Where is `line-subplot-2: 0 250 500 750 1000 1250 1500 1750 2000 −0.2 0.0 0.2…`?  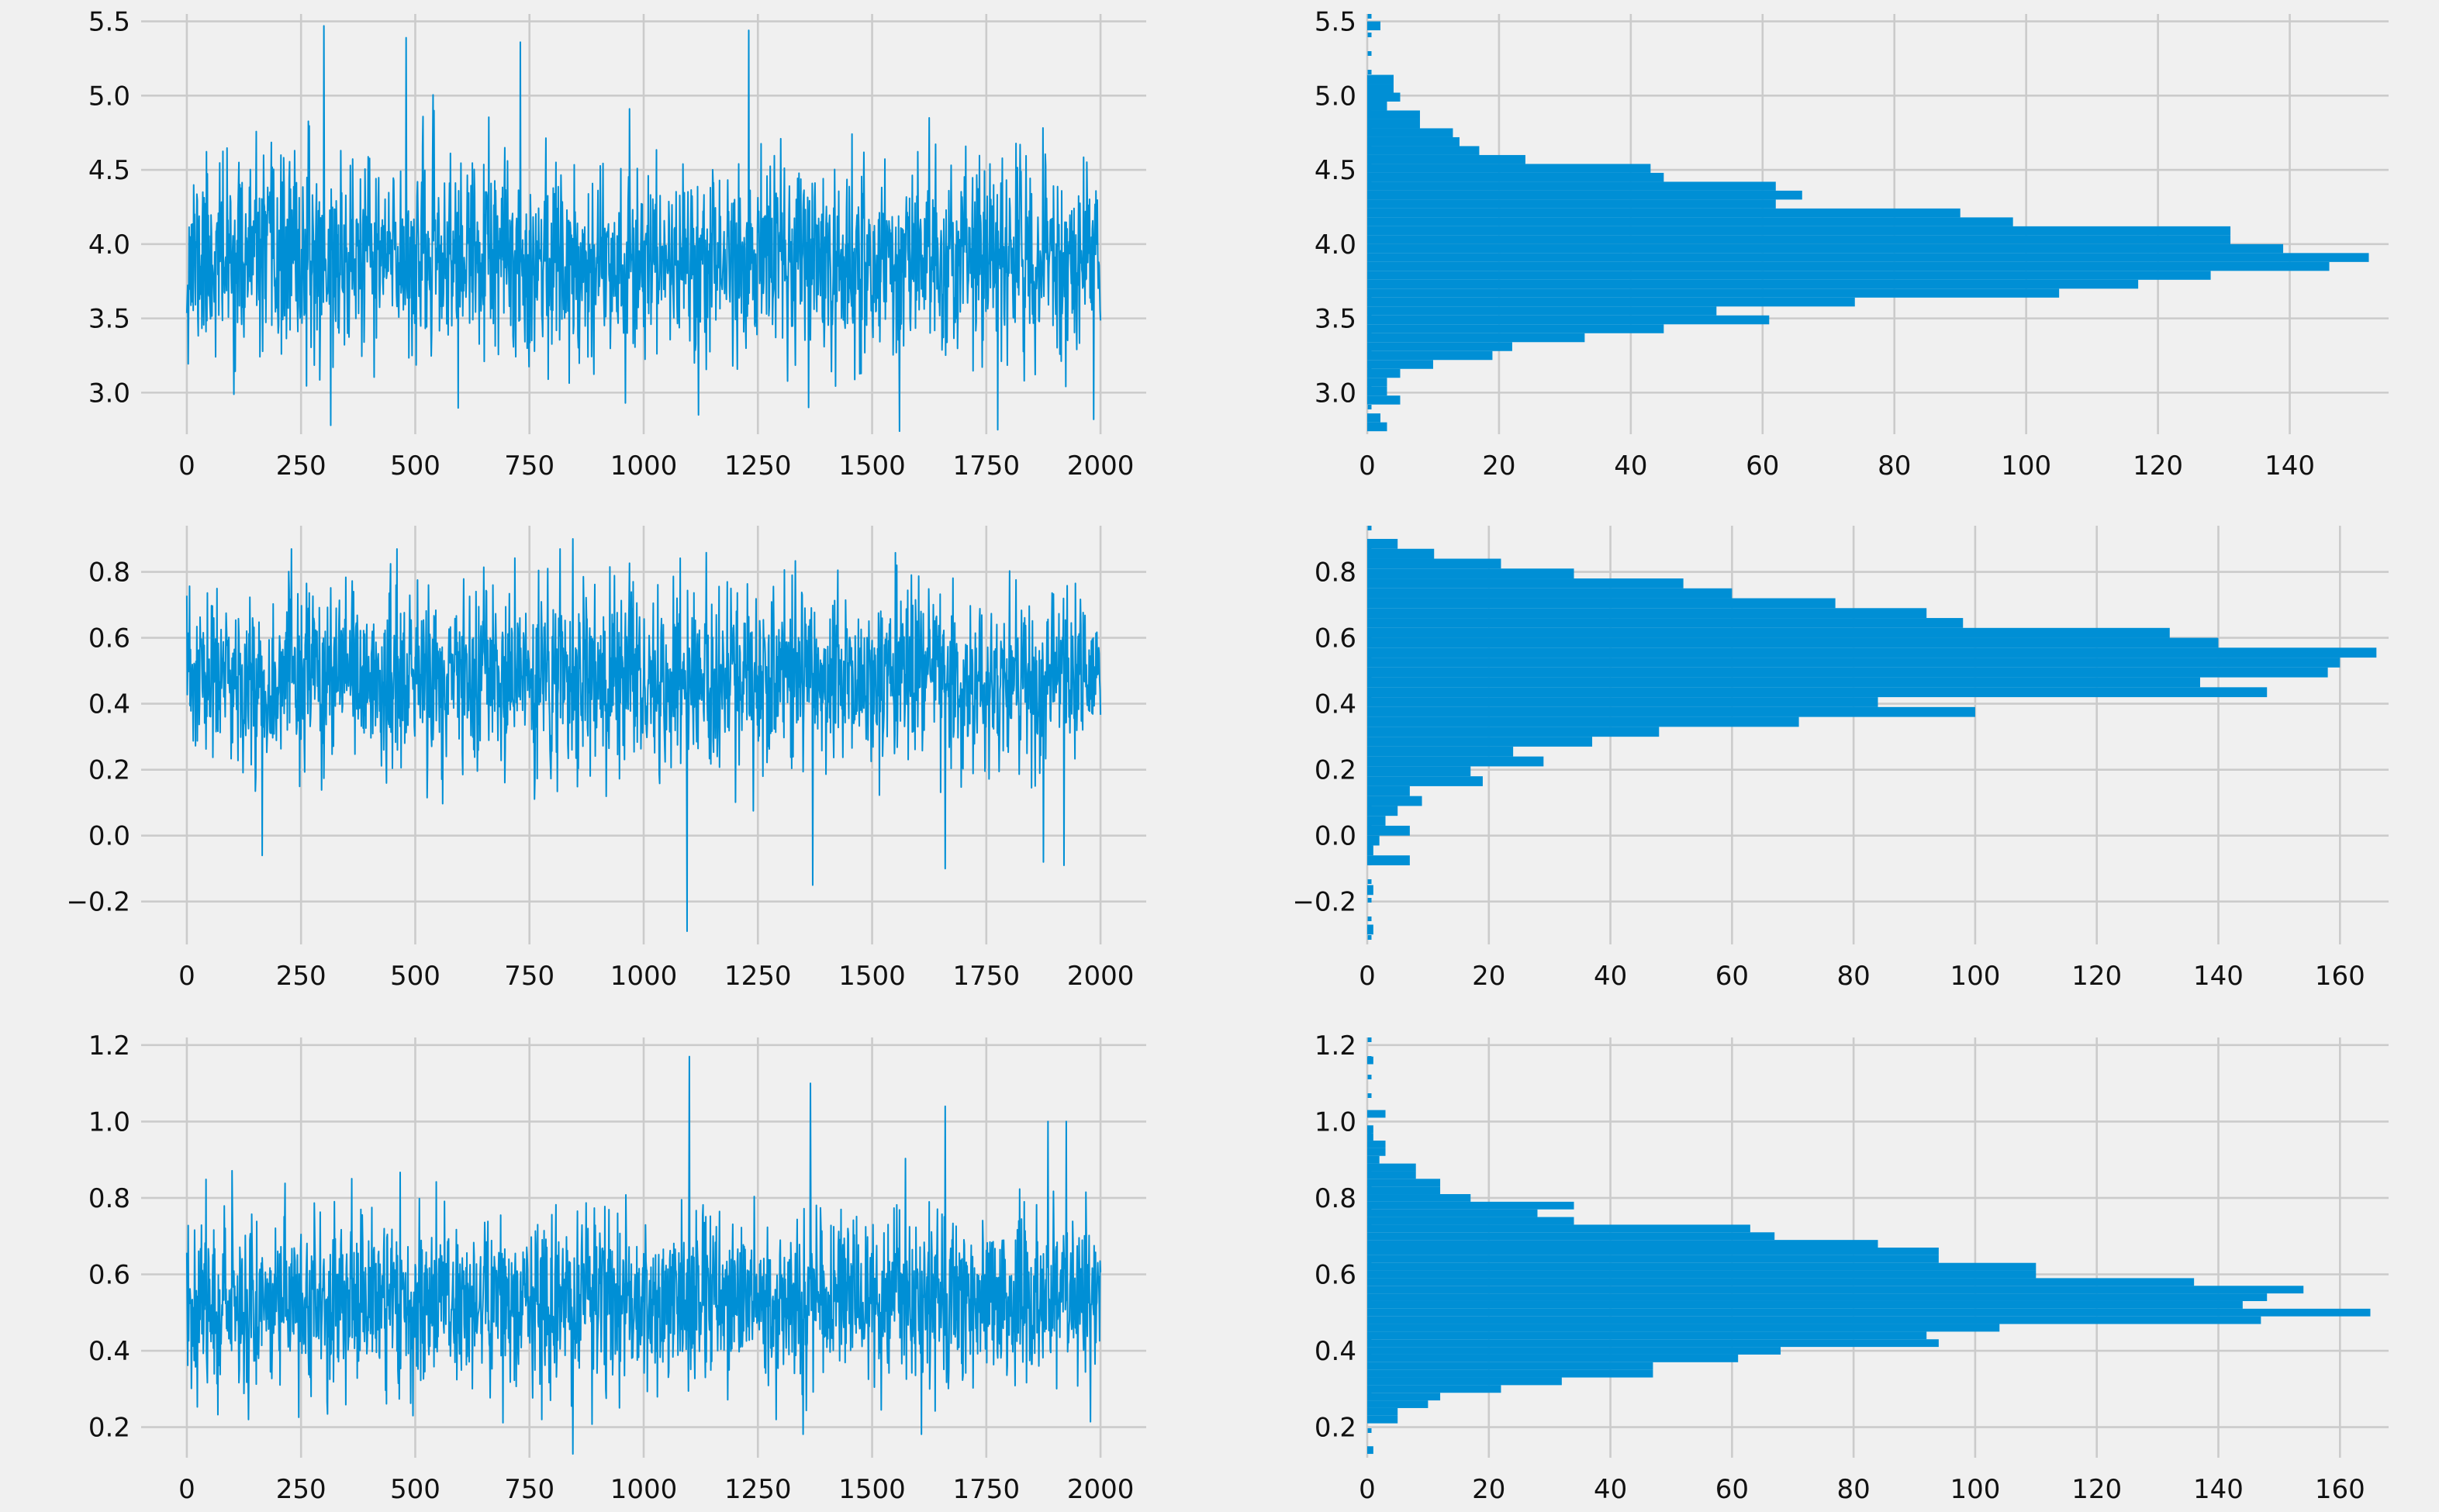 line-subplot-2: 0 250 500 750 1000 1250 1500 1750 2000 −0.2 0.0 0.2… is located at coordinates (606, 759).